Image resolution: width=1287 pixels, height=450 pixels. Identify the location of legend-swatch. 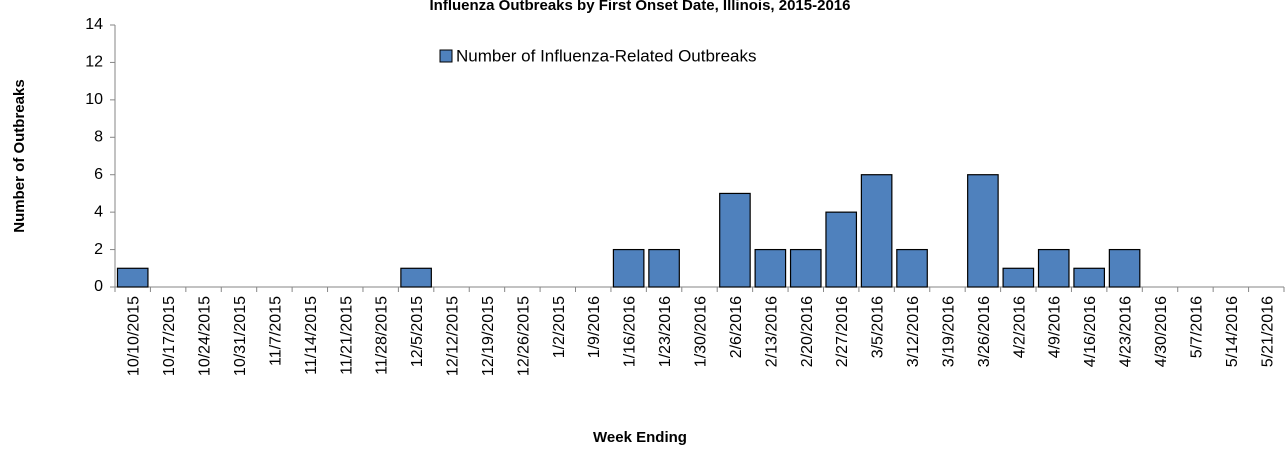
(446, 56).